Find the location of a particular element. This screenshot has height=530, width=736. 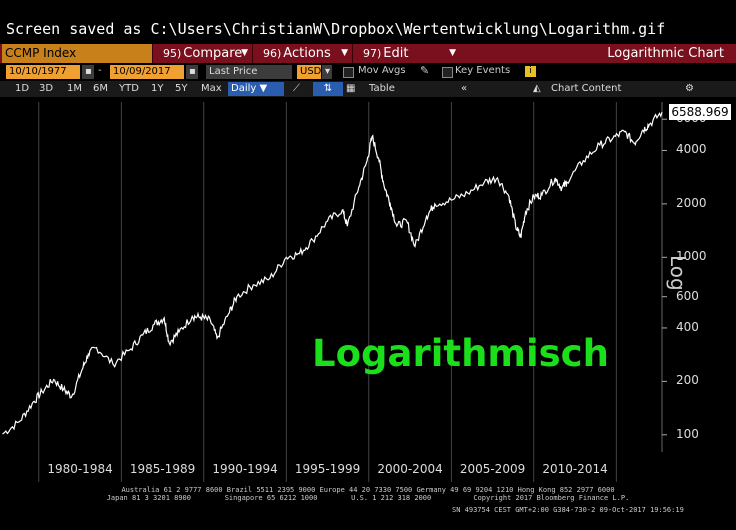

ticker-field: CCMP Index is located at coordinates (77, 53).